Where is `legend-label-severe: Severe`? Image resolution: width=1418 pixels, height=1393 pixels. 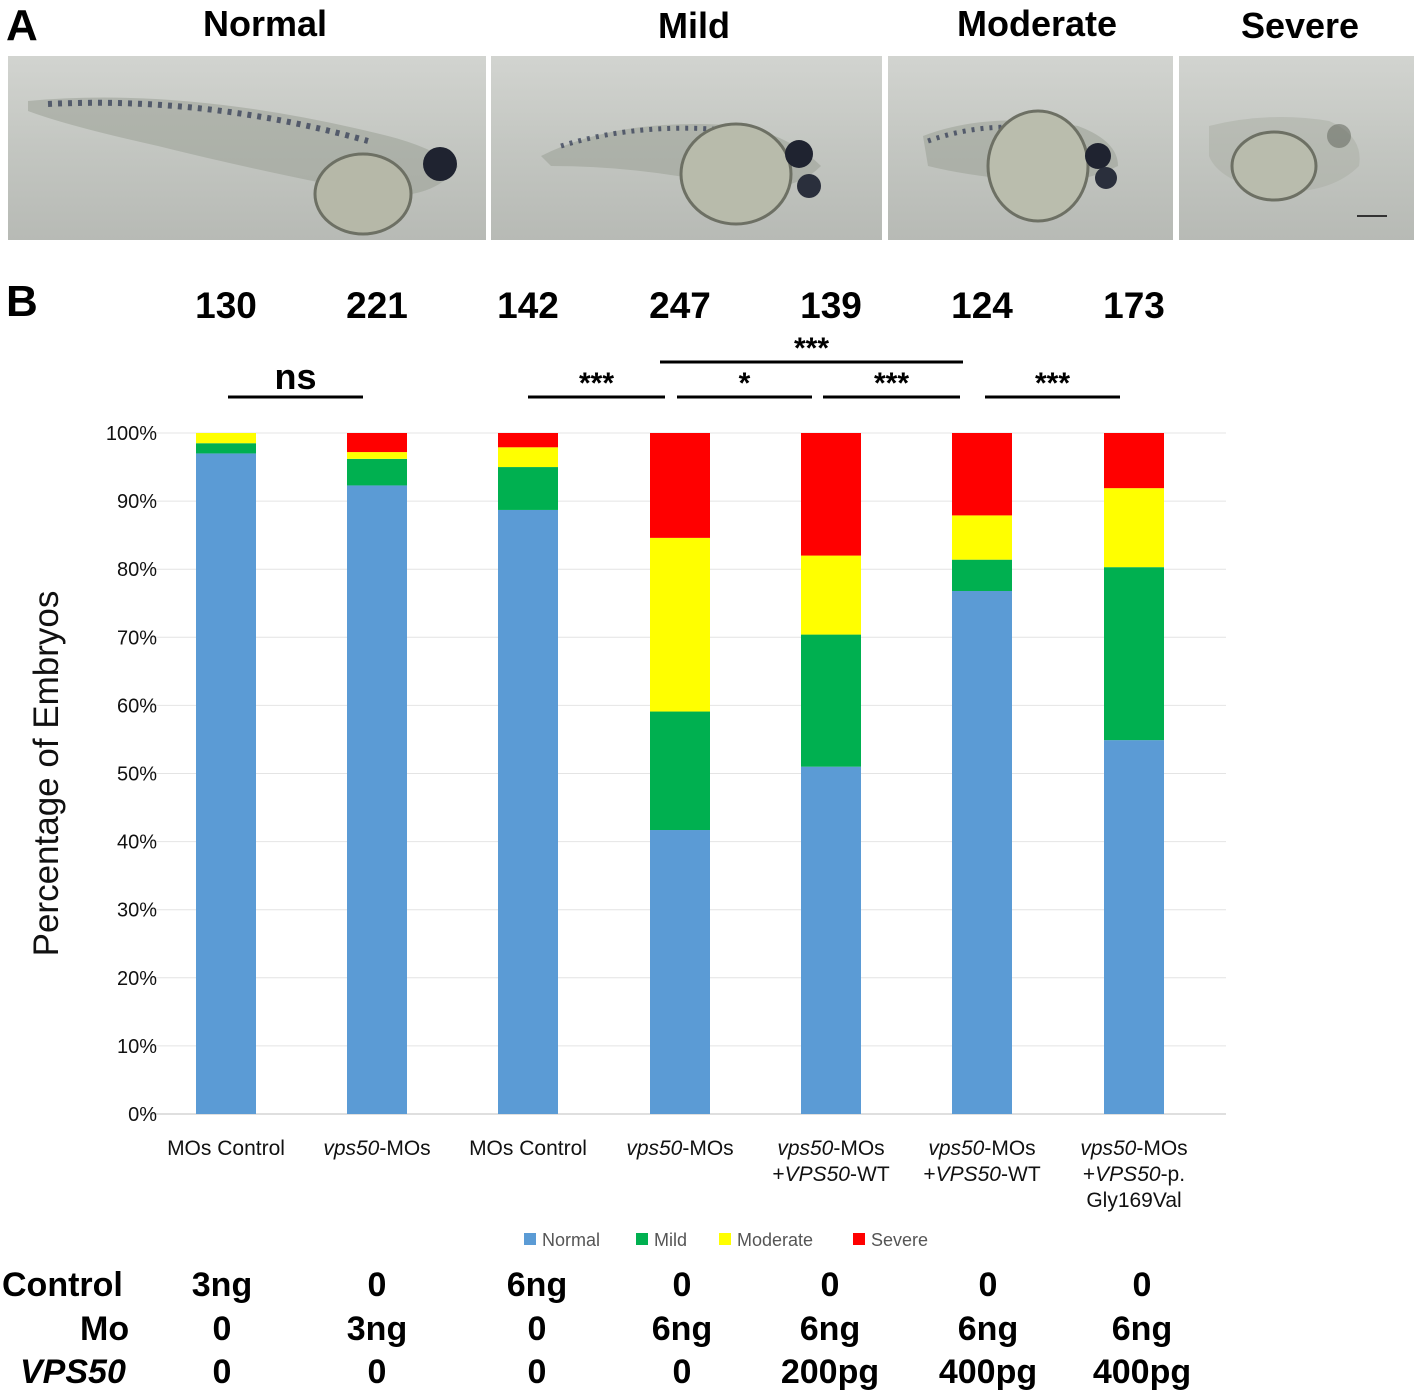 legend-label-severe: Severe is located at coordinates (899, 1240).